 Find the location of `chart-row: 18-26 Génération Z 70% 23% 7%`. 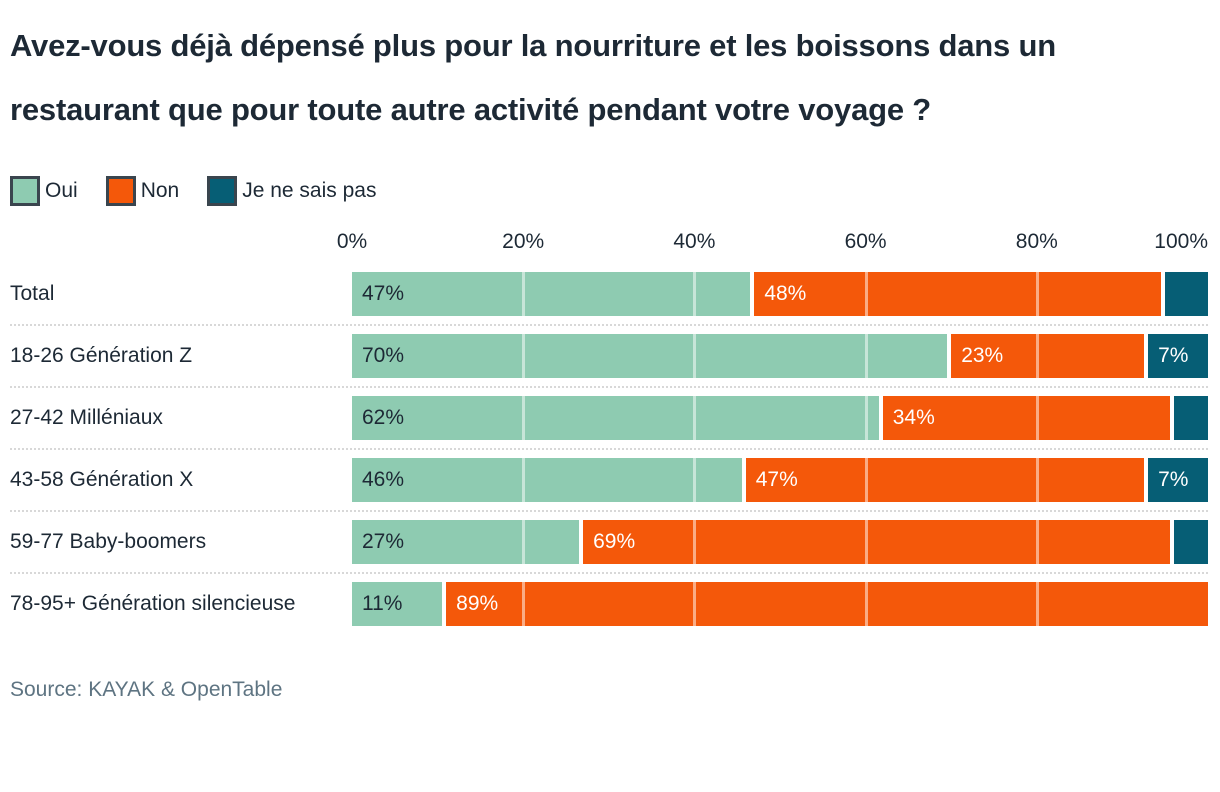

chart-row: 18-26 Génération Z 70% 23% 7% is located at coordinates (609, 357).